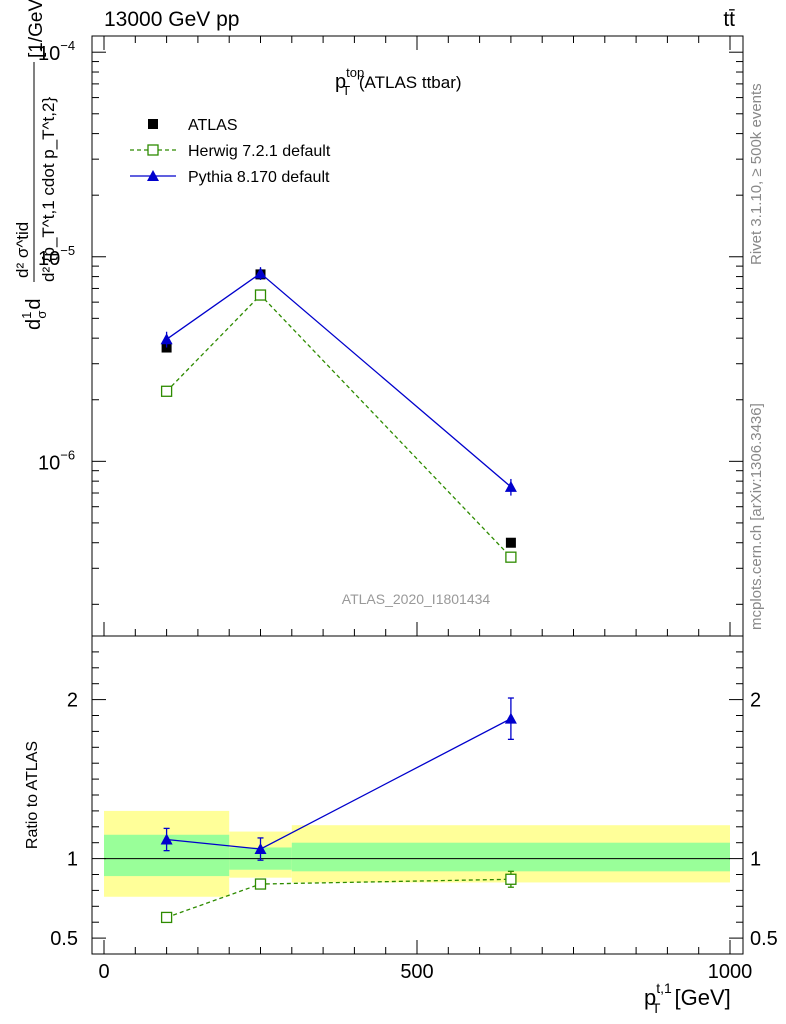 The image size is (786, 1024). Describe the element at coordinates (510, 857) in the screenshot. I see `stat-uncertainty-band` at that location.